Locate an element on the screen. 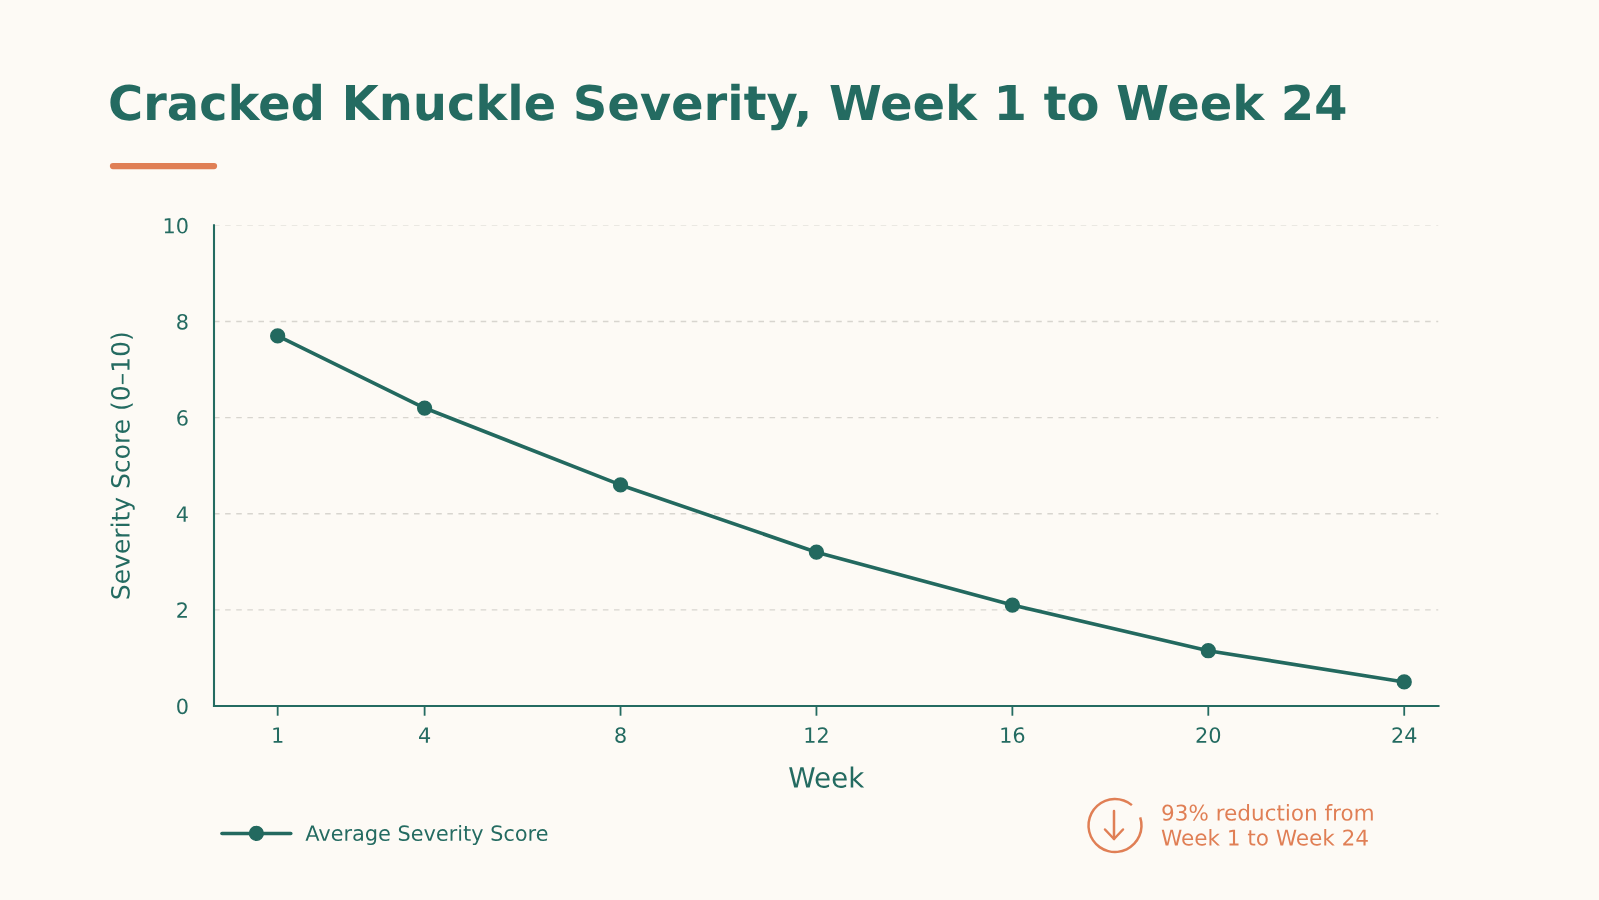 This screenshot has height=900, width=1599. x-tick-label: 4 is located at coordinates (425, 735).